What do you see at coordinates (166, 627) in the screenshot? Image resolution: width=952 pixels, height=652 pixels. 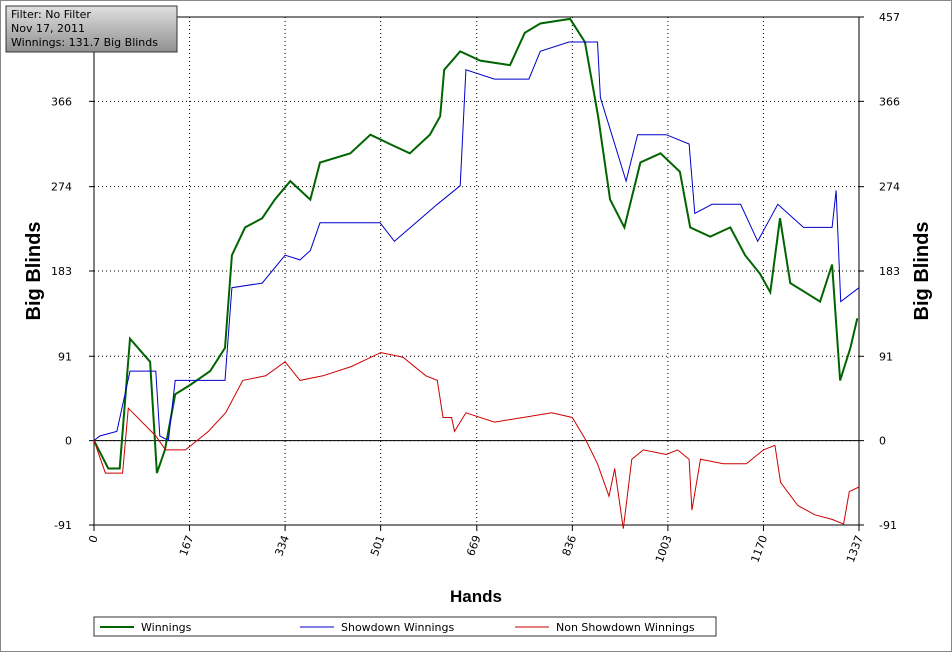 I see `legend-label: Winnings` at bounding box center [166, 627].